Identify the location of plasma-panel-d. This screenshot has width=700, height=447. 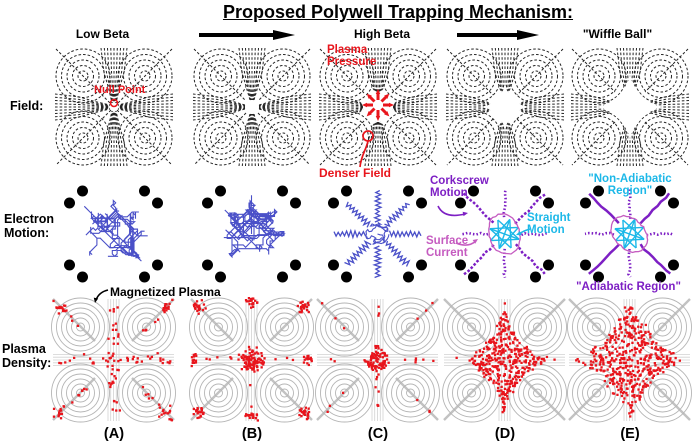
(504, 360).